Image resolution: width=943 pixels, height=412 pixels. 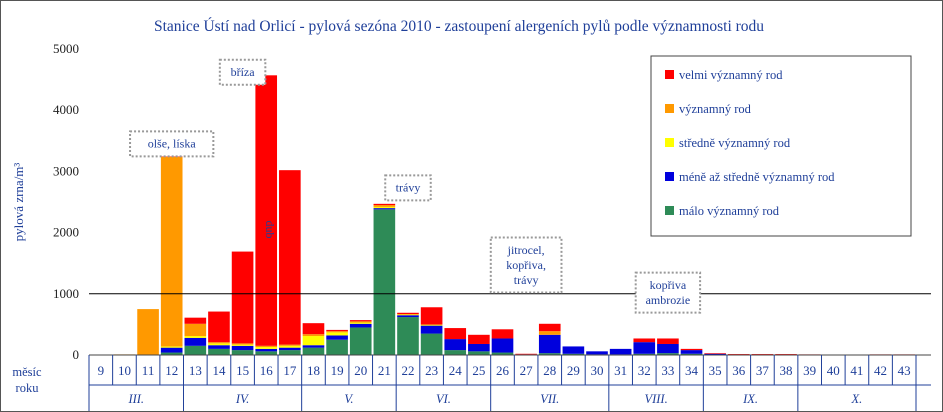 I want to click on week-label: 20, so click(x=360, y=370).